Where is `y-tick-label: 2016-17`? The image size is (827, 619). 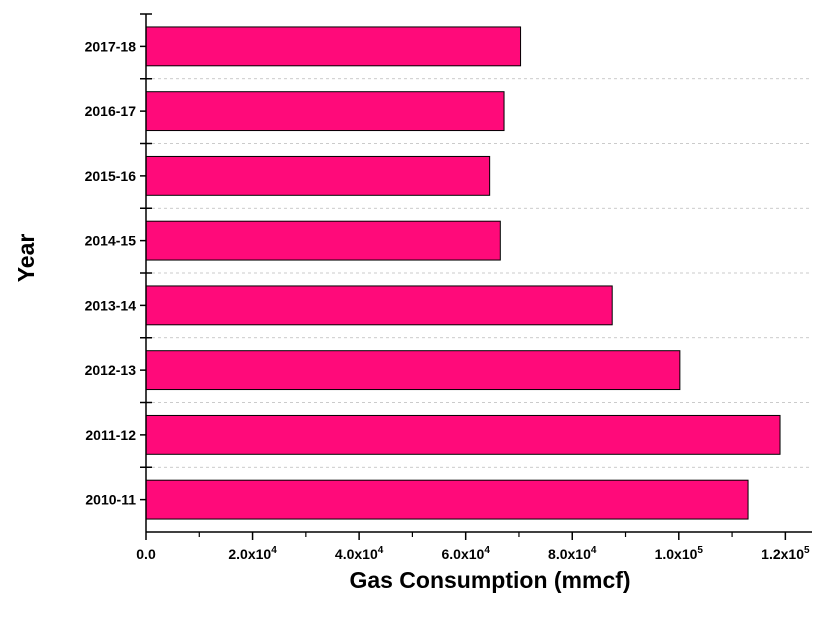 y-tick-label: 2016-17 is located at coordinates (111, 111).